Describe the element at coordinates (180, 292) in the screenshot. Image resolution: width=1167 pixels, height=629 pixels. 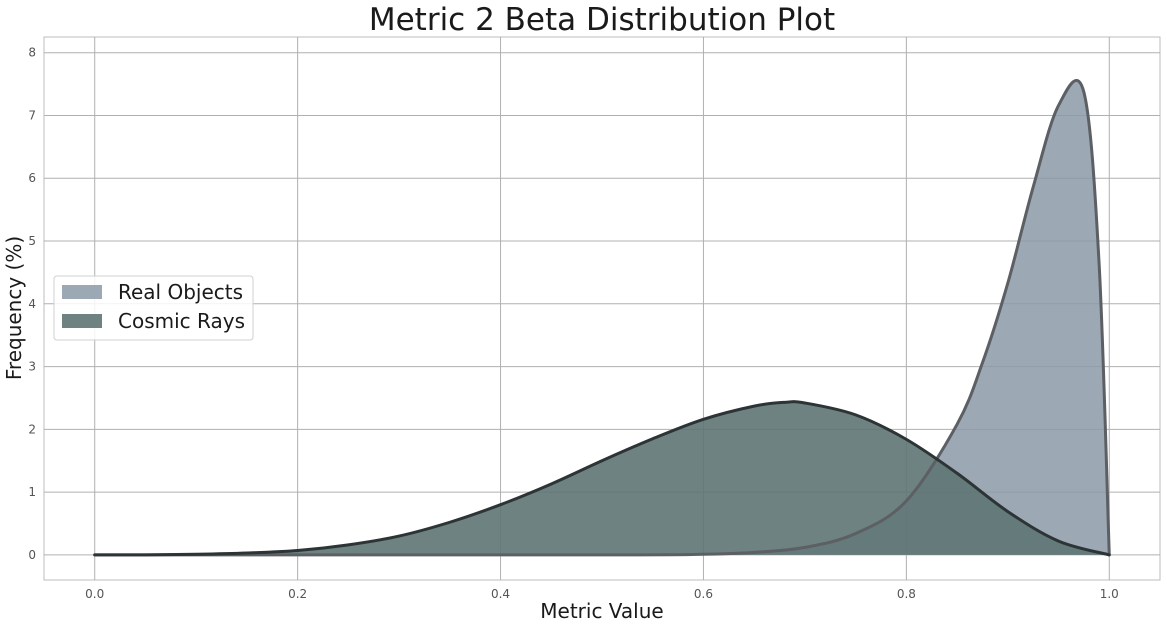
I see `legend-label-real-objects: Real Objects` at that location.